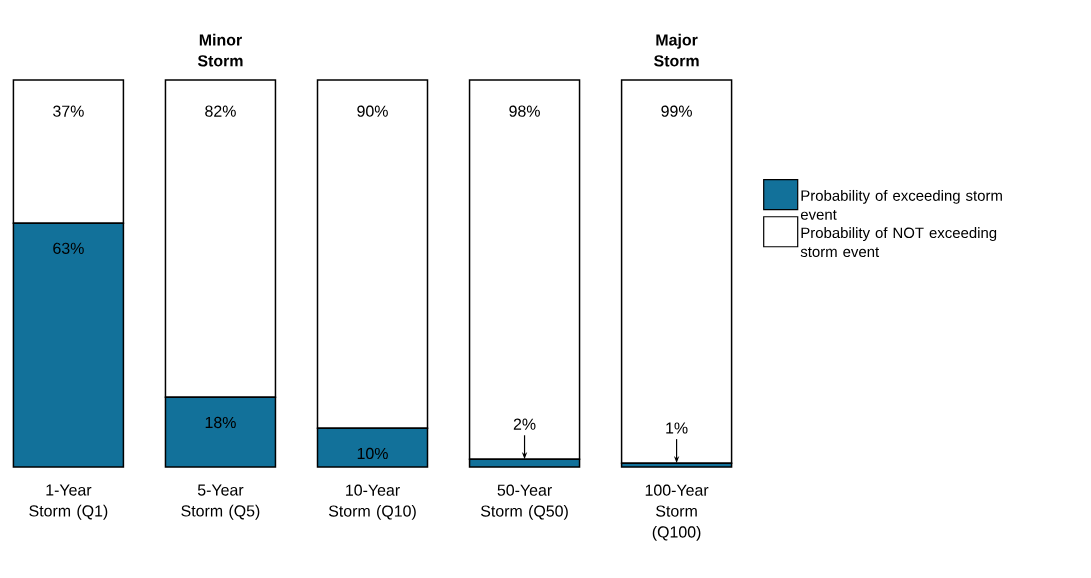  What do you see at coordinates (677, 428) in the screenshot?
I see `data-label: 1%` at bounding box center [677, 428].